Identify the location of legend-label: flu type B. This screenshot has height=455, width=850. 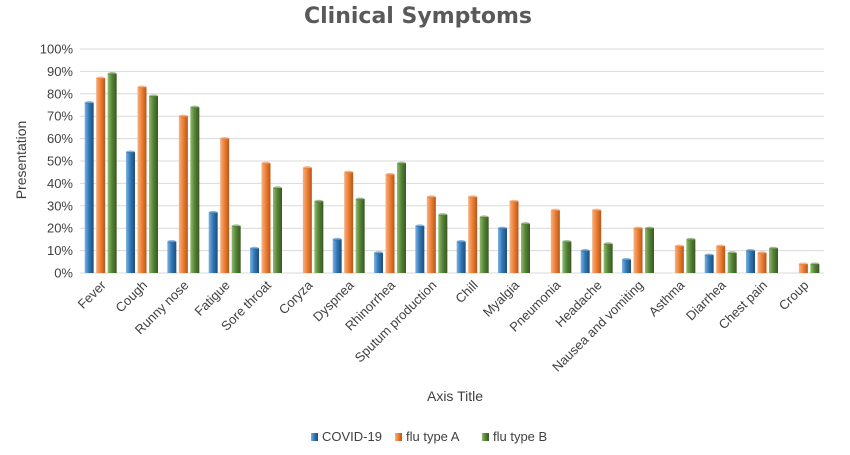
(520, 436).